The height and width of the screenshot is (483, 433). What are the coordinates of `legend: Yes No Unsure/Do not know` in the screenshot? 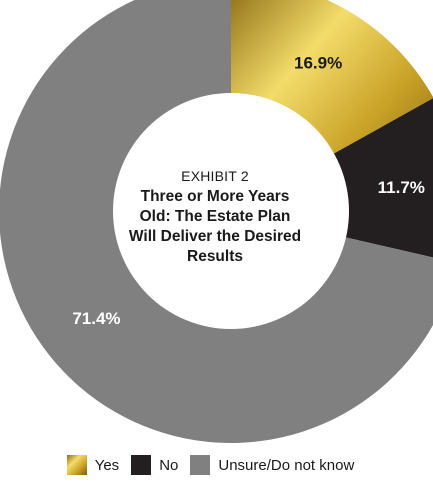 It's located at (216, 465).